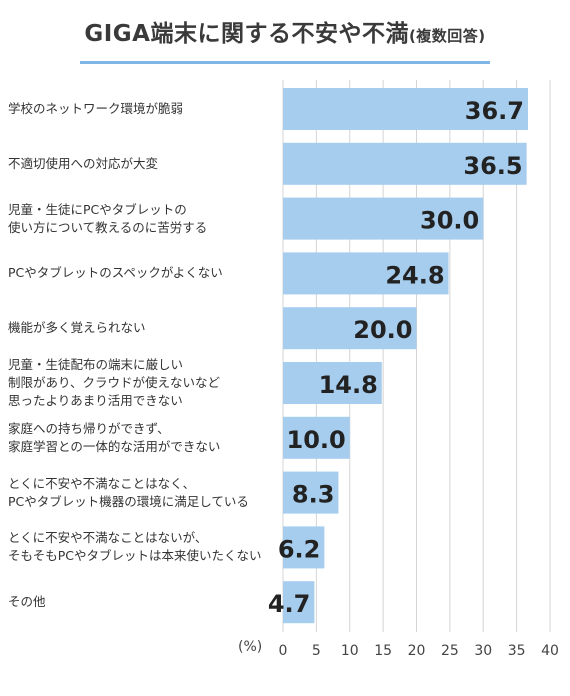 This screenshot has height=696, width=570. What do you see at coordinates (483, 651) in the screenshot?
I see `x-tick-label: 30` at bounding box center [483, 651].